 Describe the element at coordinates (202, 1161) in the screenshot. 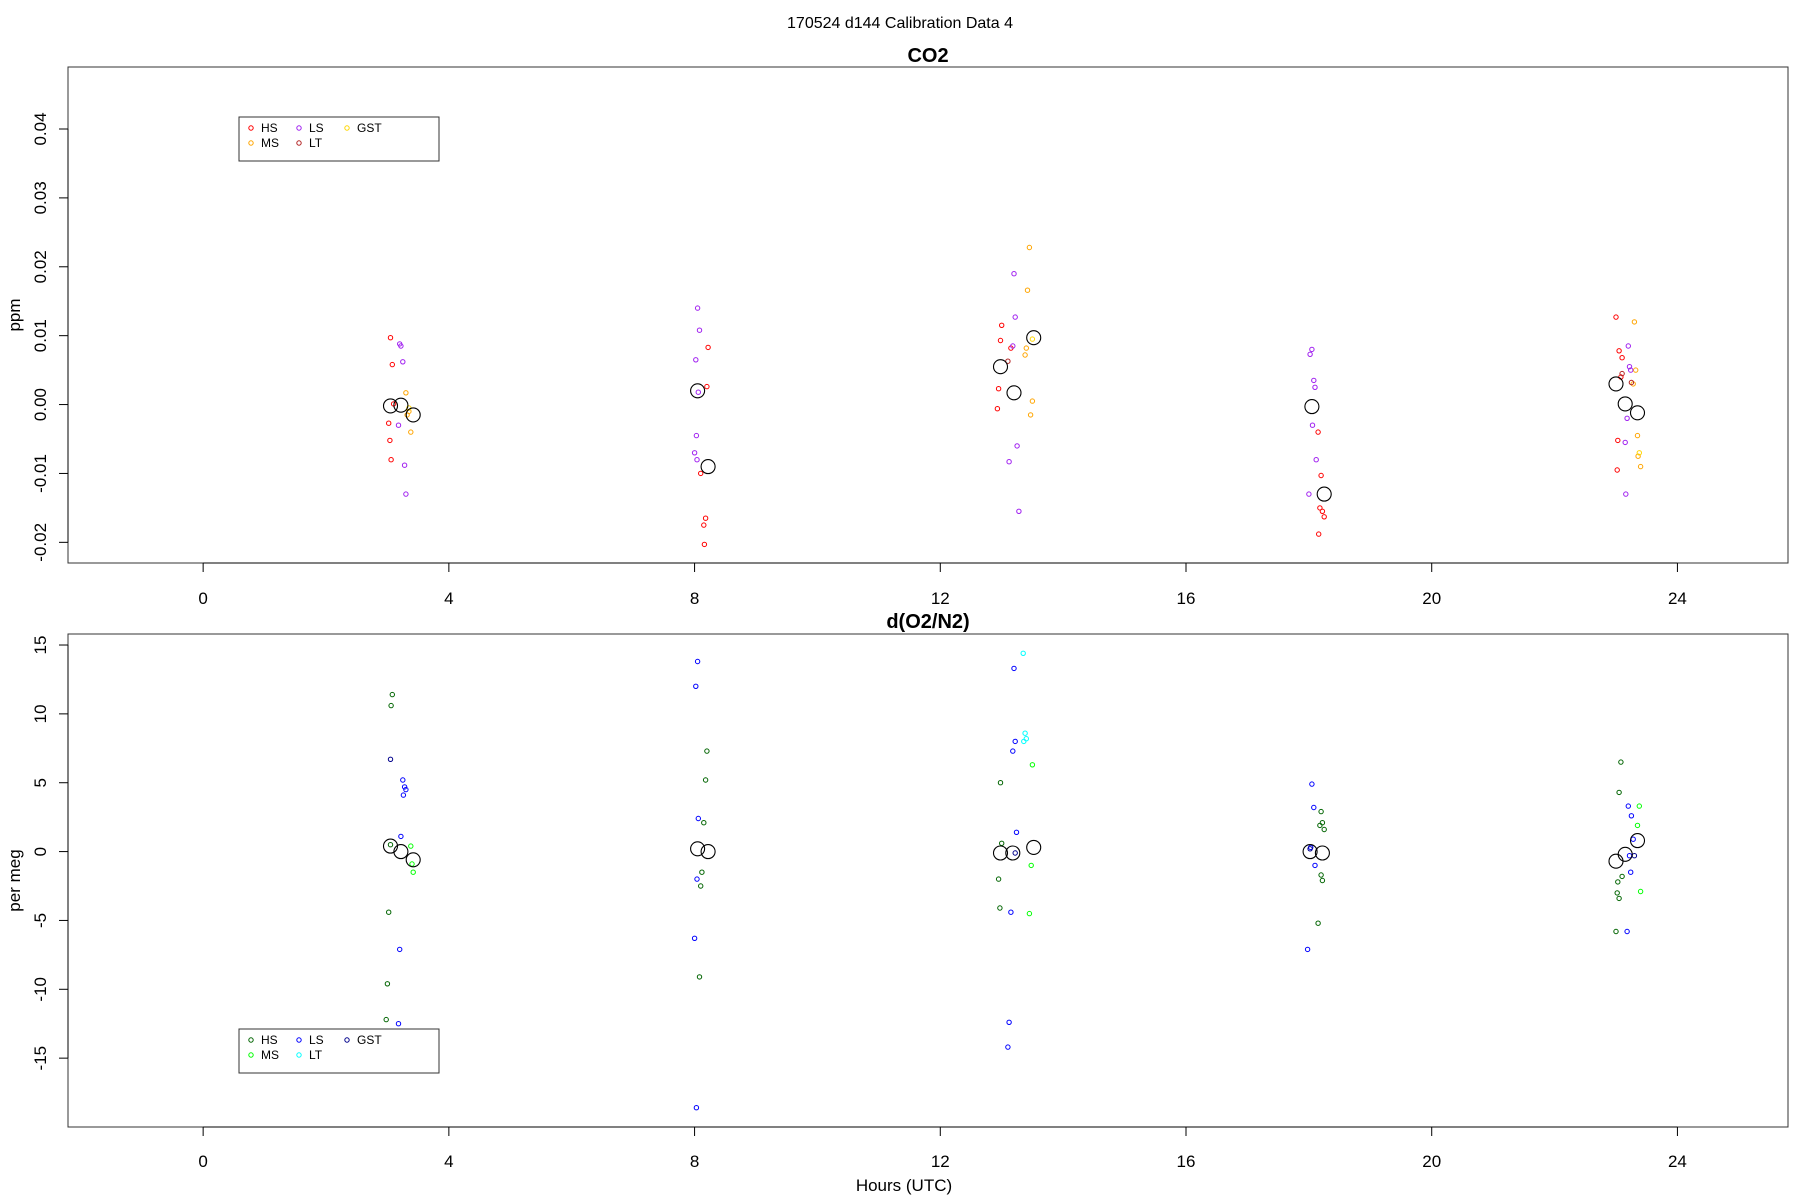

I see `x-tick-label: 0` at that location.